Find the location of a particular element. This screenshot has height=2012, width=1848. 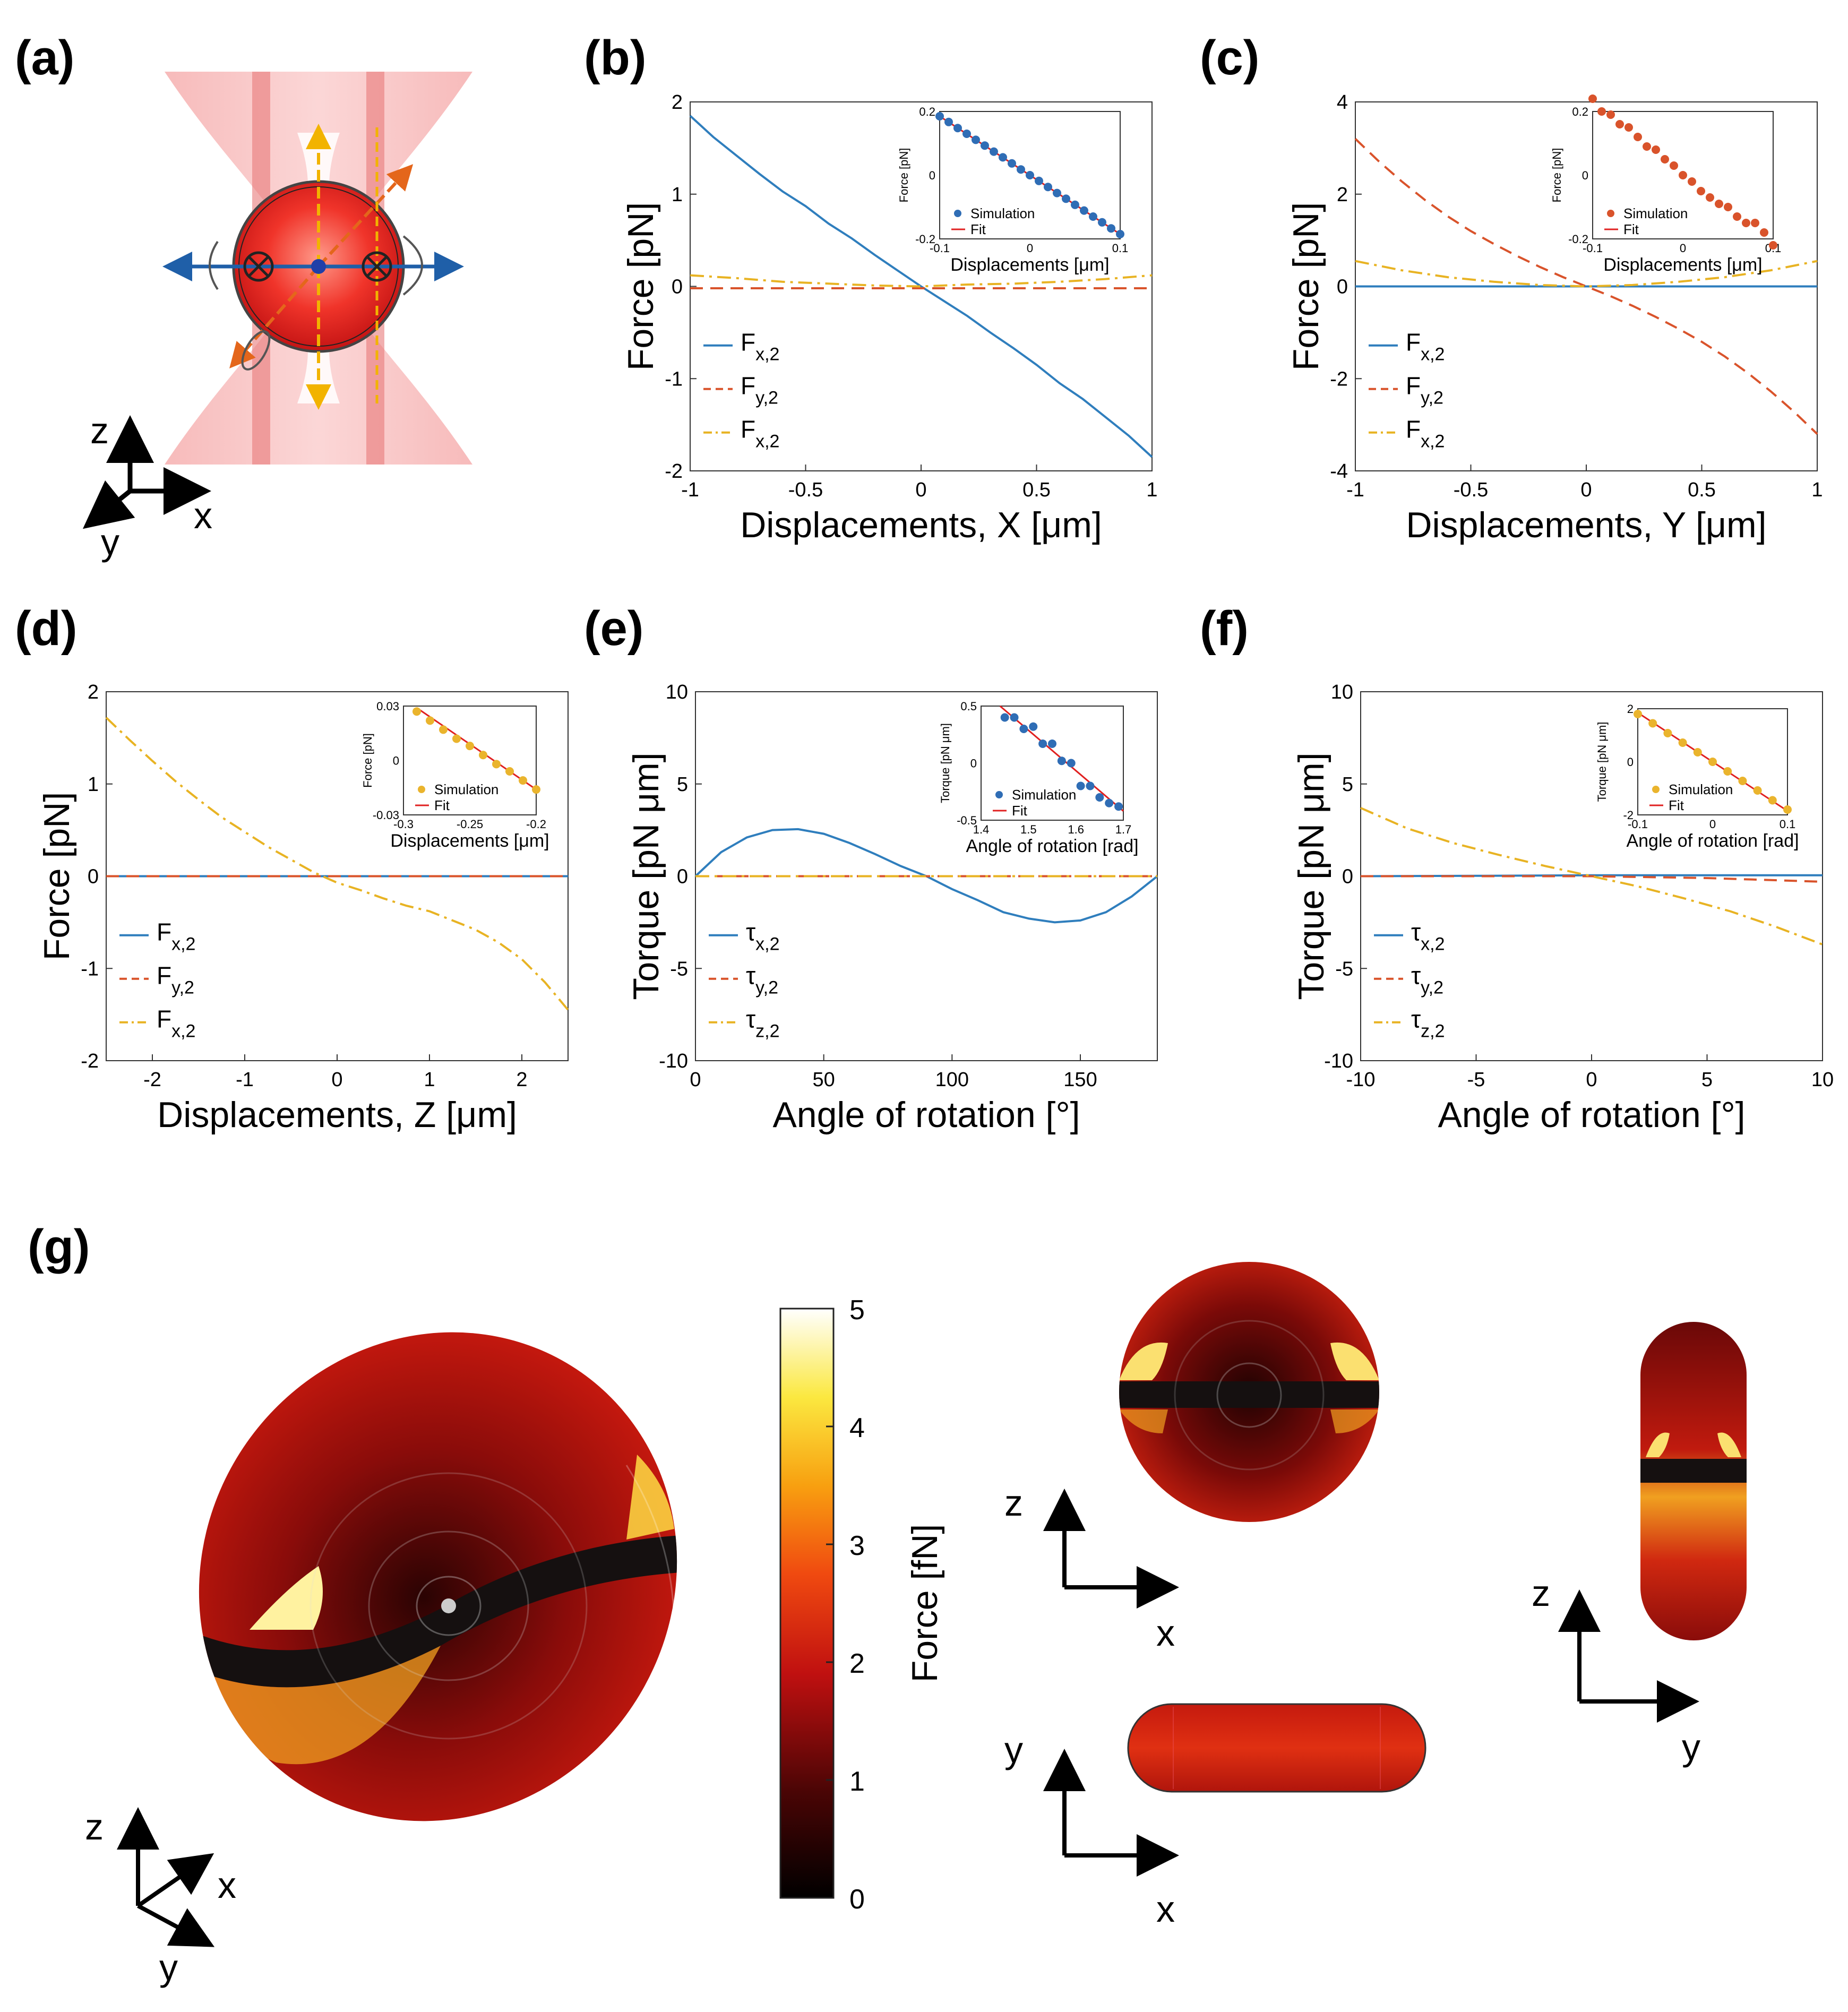

inset-y-label: Torque [pN μm] is located at coordinates (945, 763).